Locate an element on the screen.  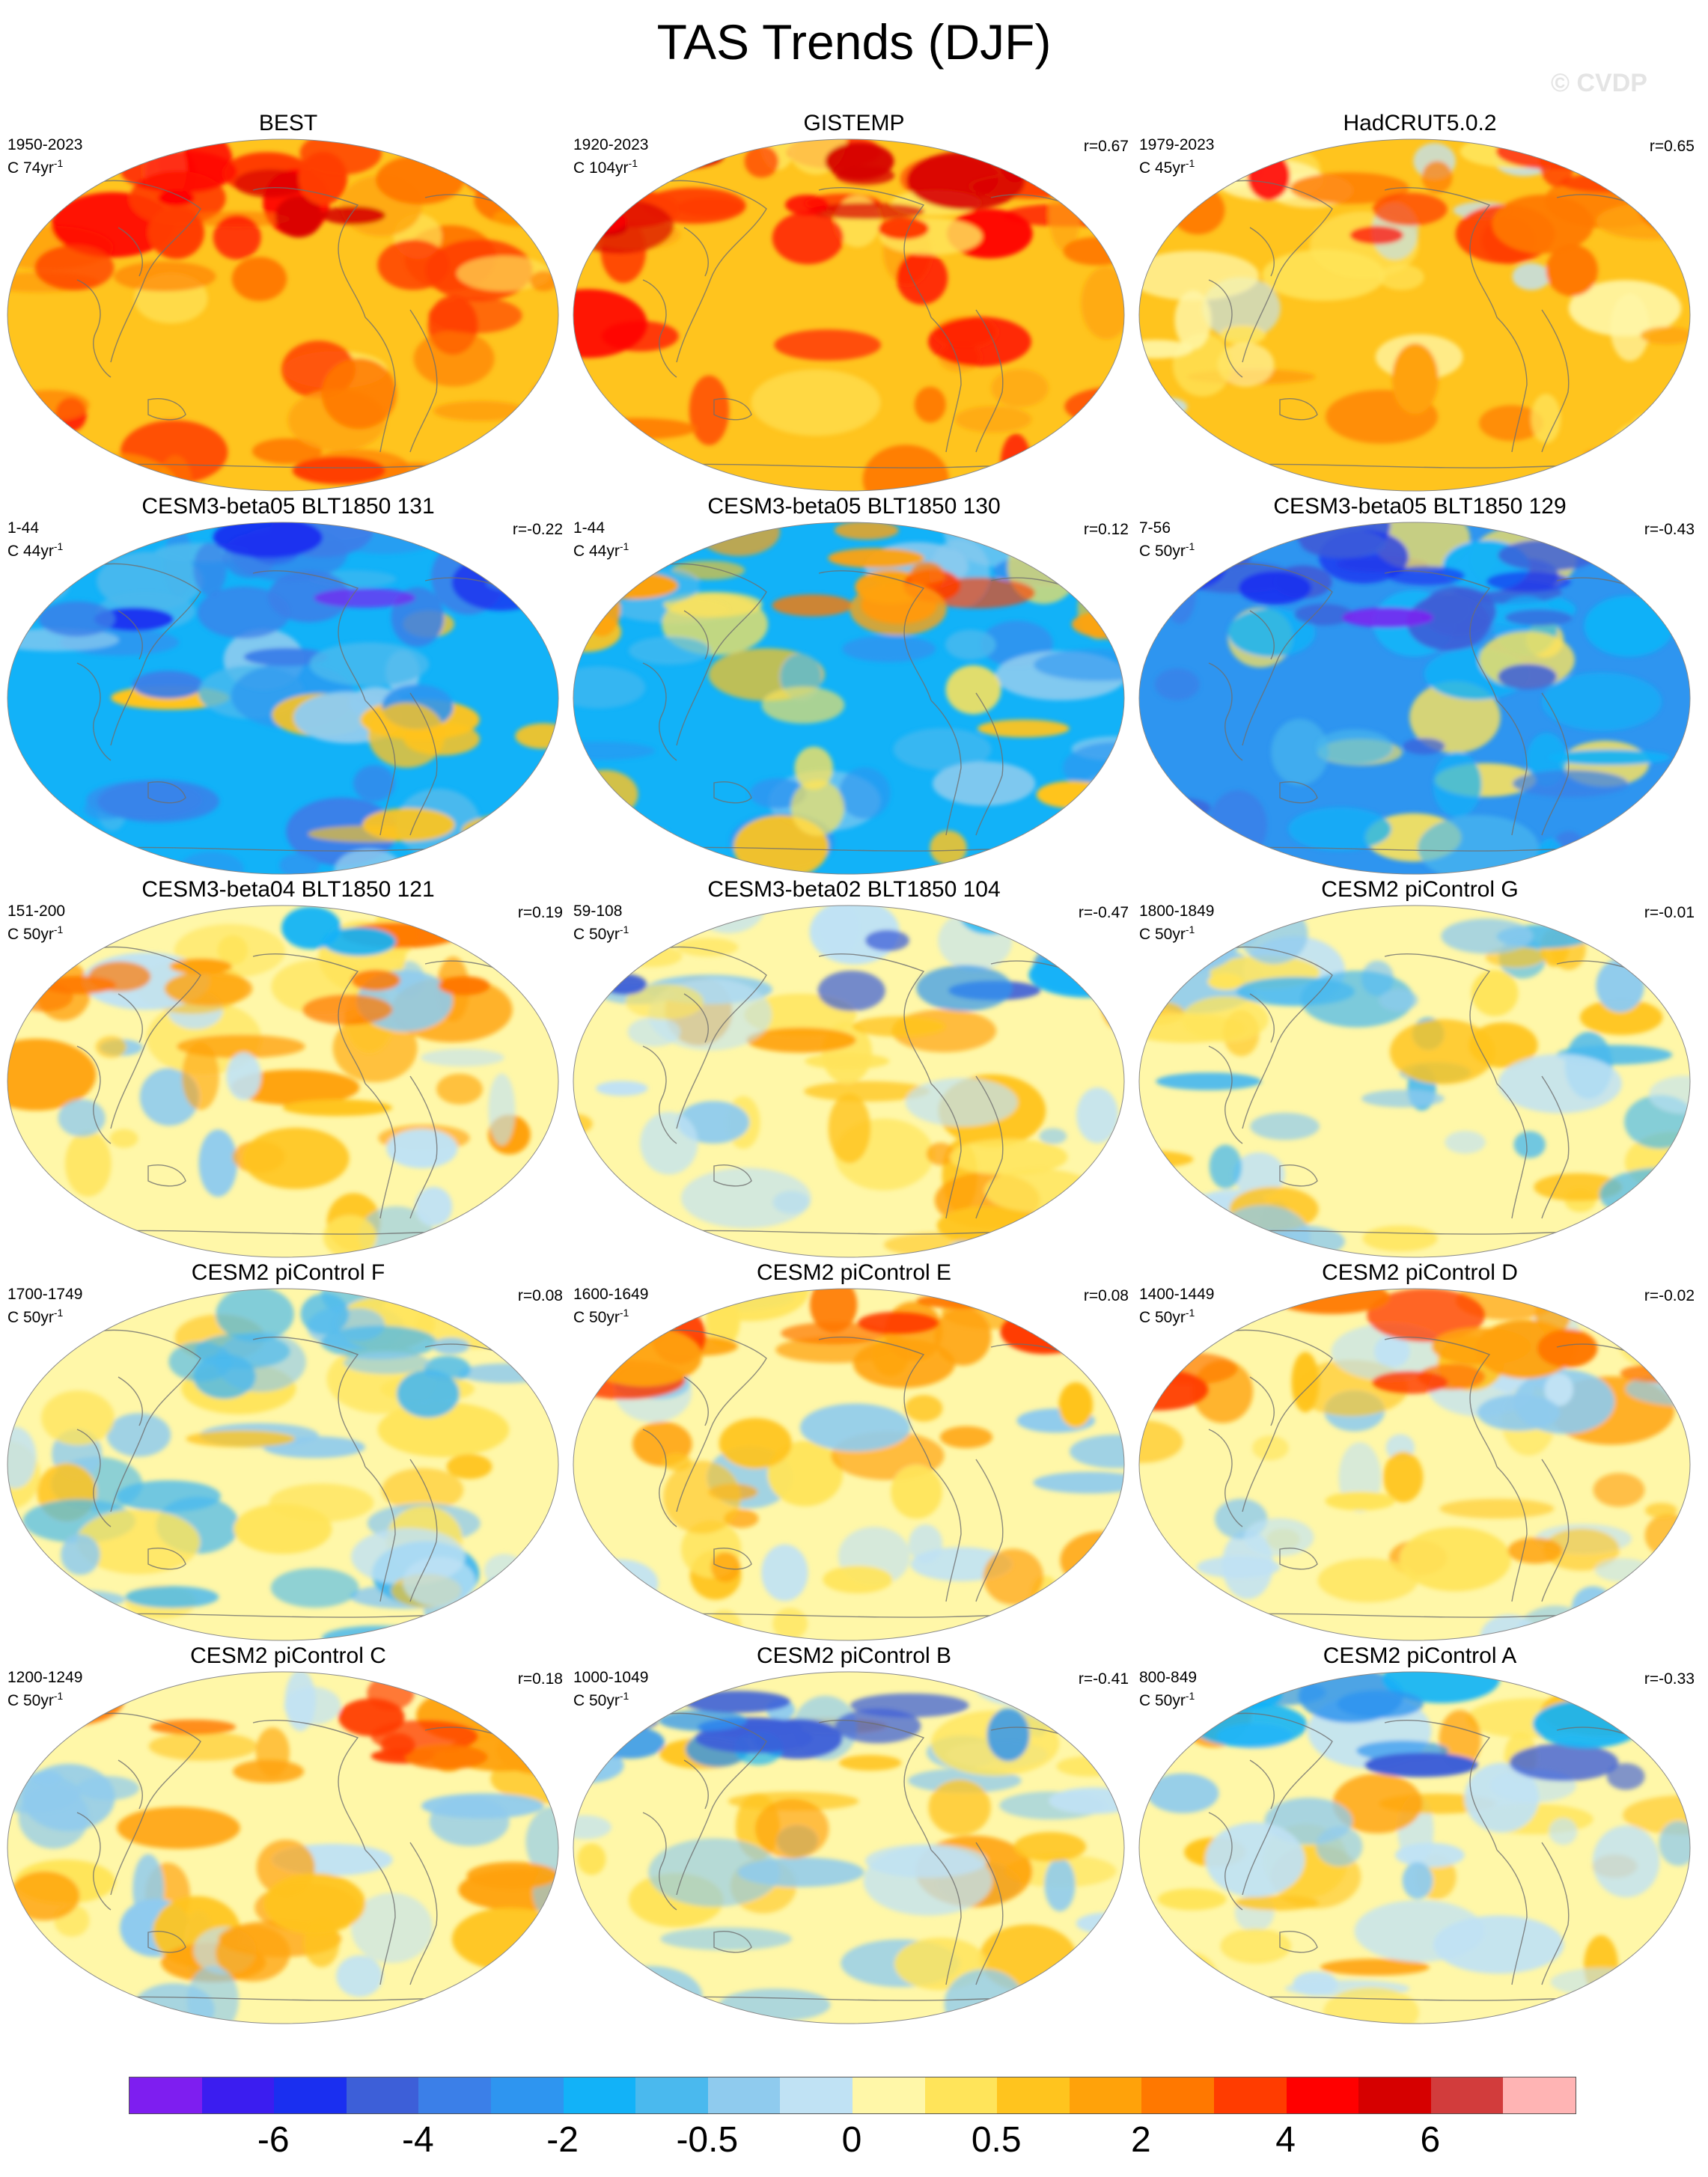
panel-correlation: r=0.12 is located at coordinates (1106, 529).